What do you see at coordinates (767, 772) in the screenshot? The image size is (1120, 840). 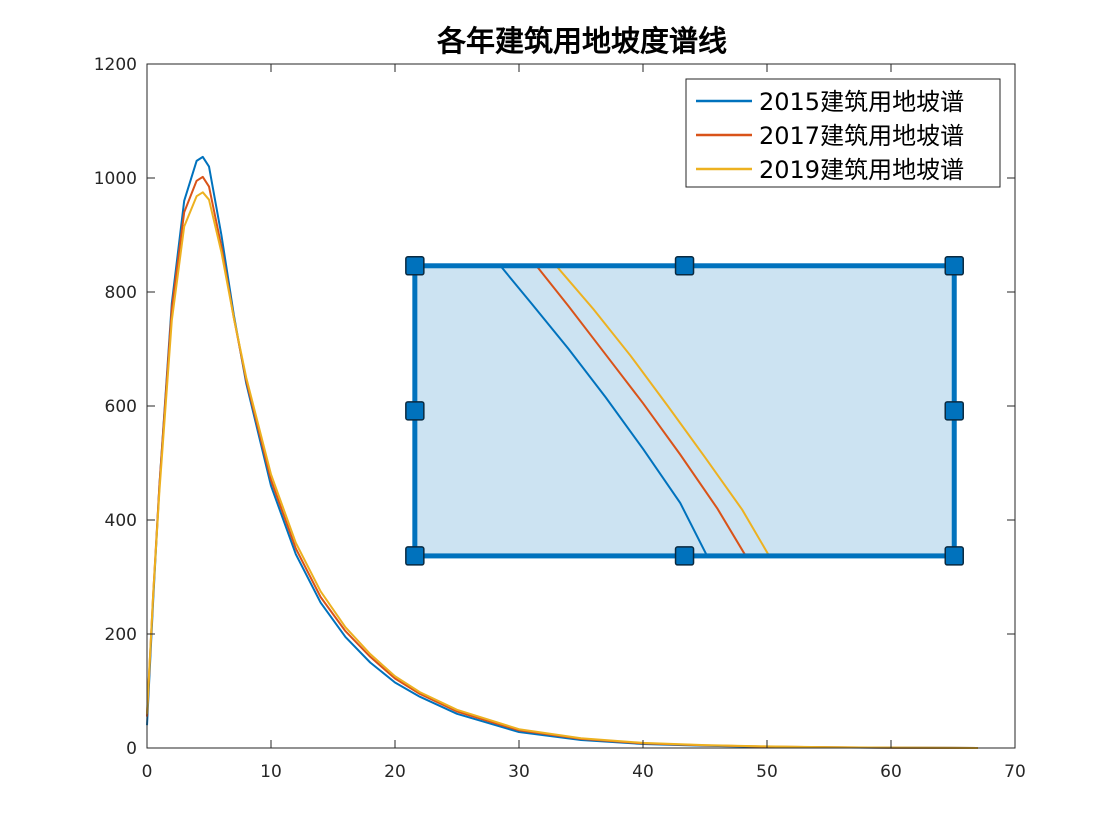 I see `x-tick-label: 50` at bounding box center [767, 772].